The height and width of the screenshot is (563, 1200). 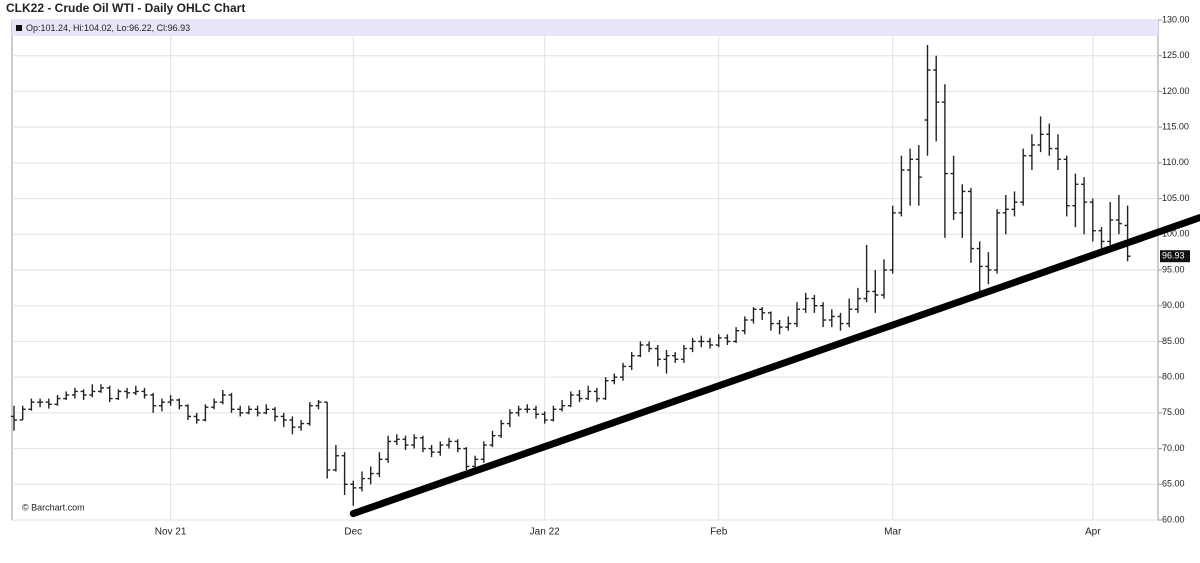 What do you see at coordinates (171, 532) in the screenshot?
I see `x-tick-label: Nov 21` at bounding box center [171, 532].